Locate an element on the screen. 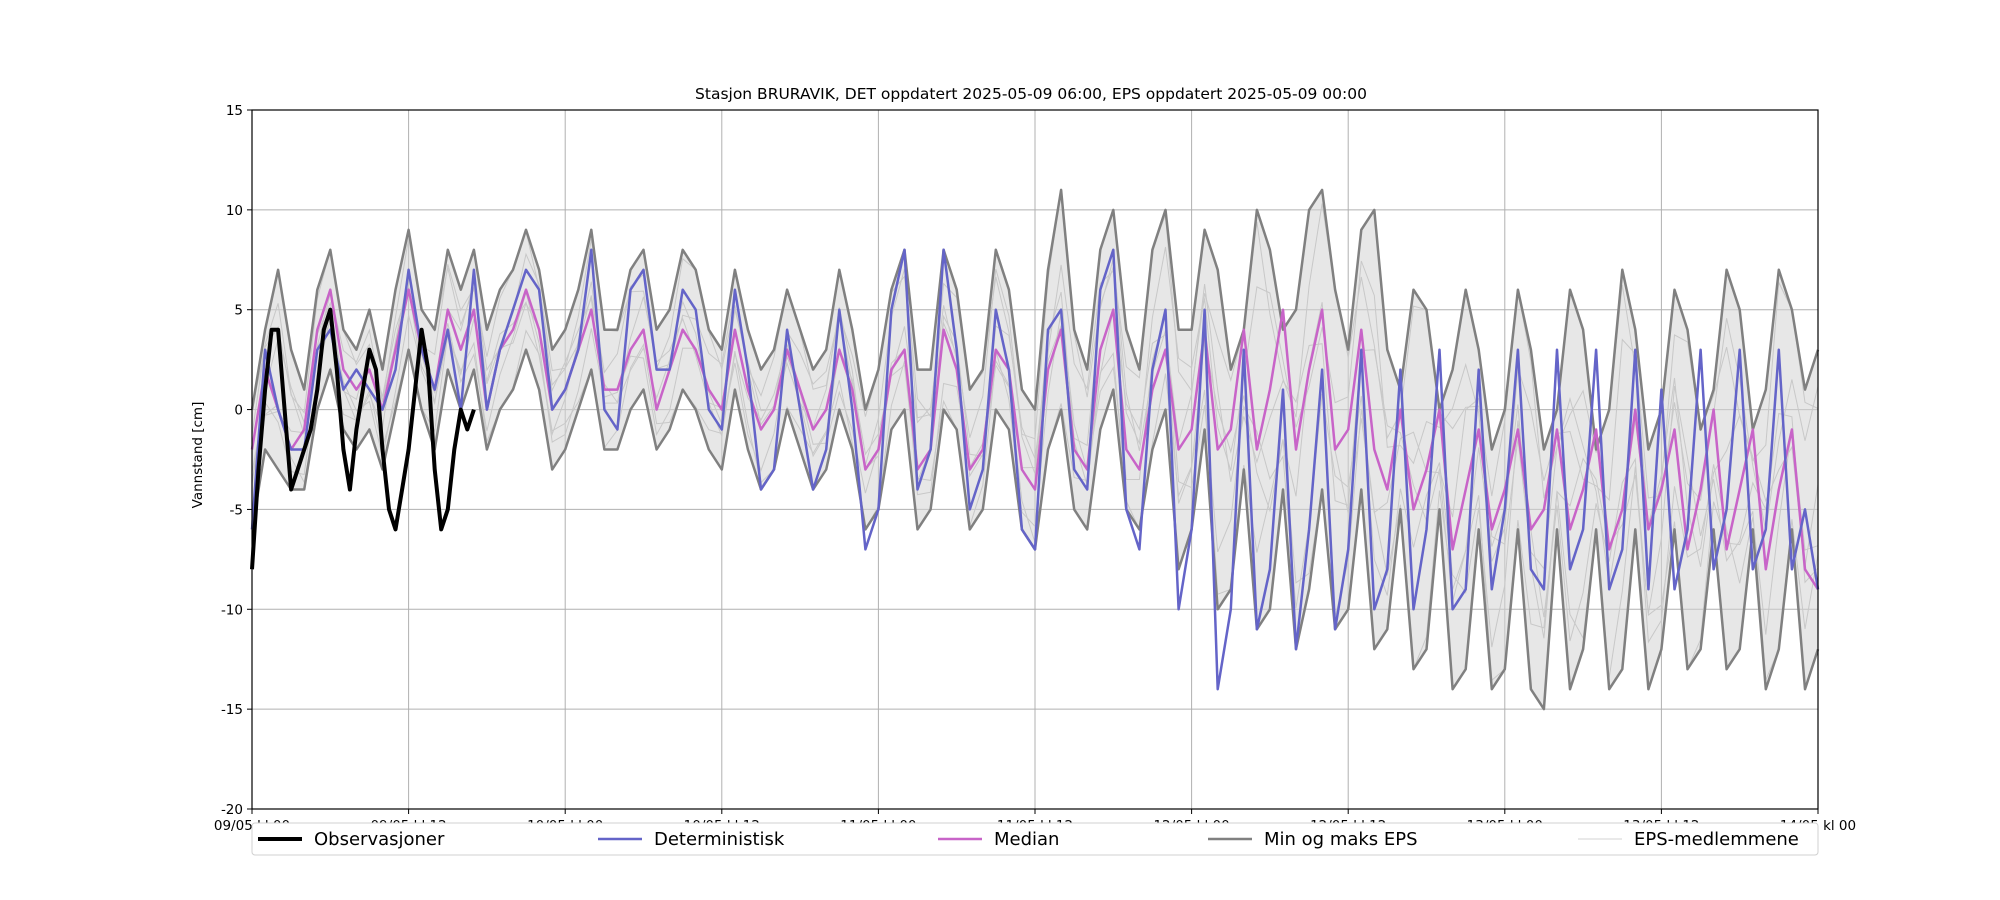  observations-series is located at coordinates (363, 438).